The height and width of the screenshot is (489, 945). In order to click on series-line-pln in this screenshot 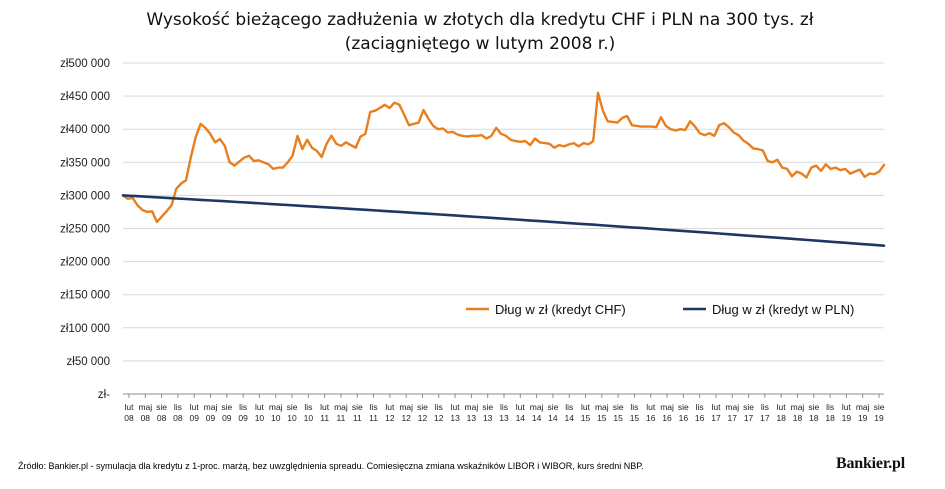, I will do `click(503, 220)`.